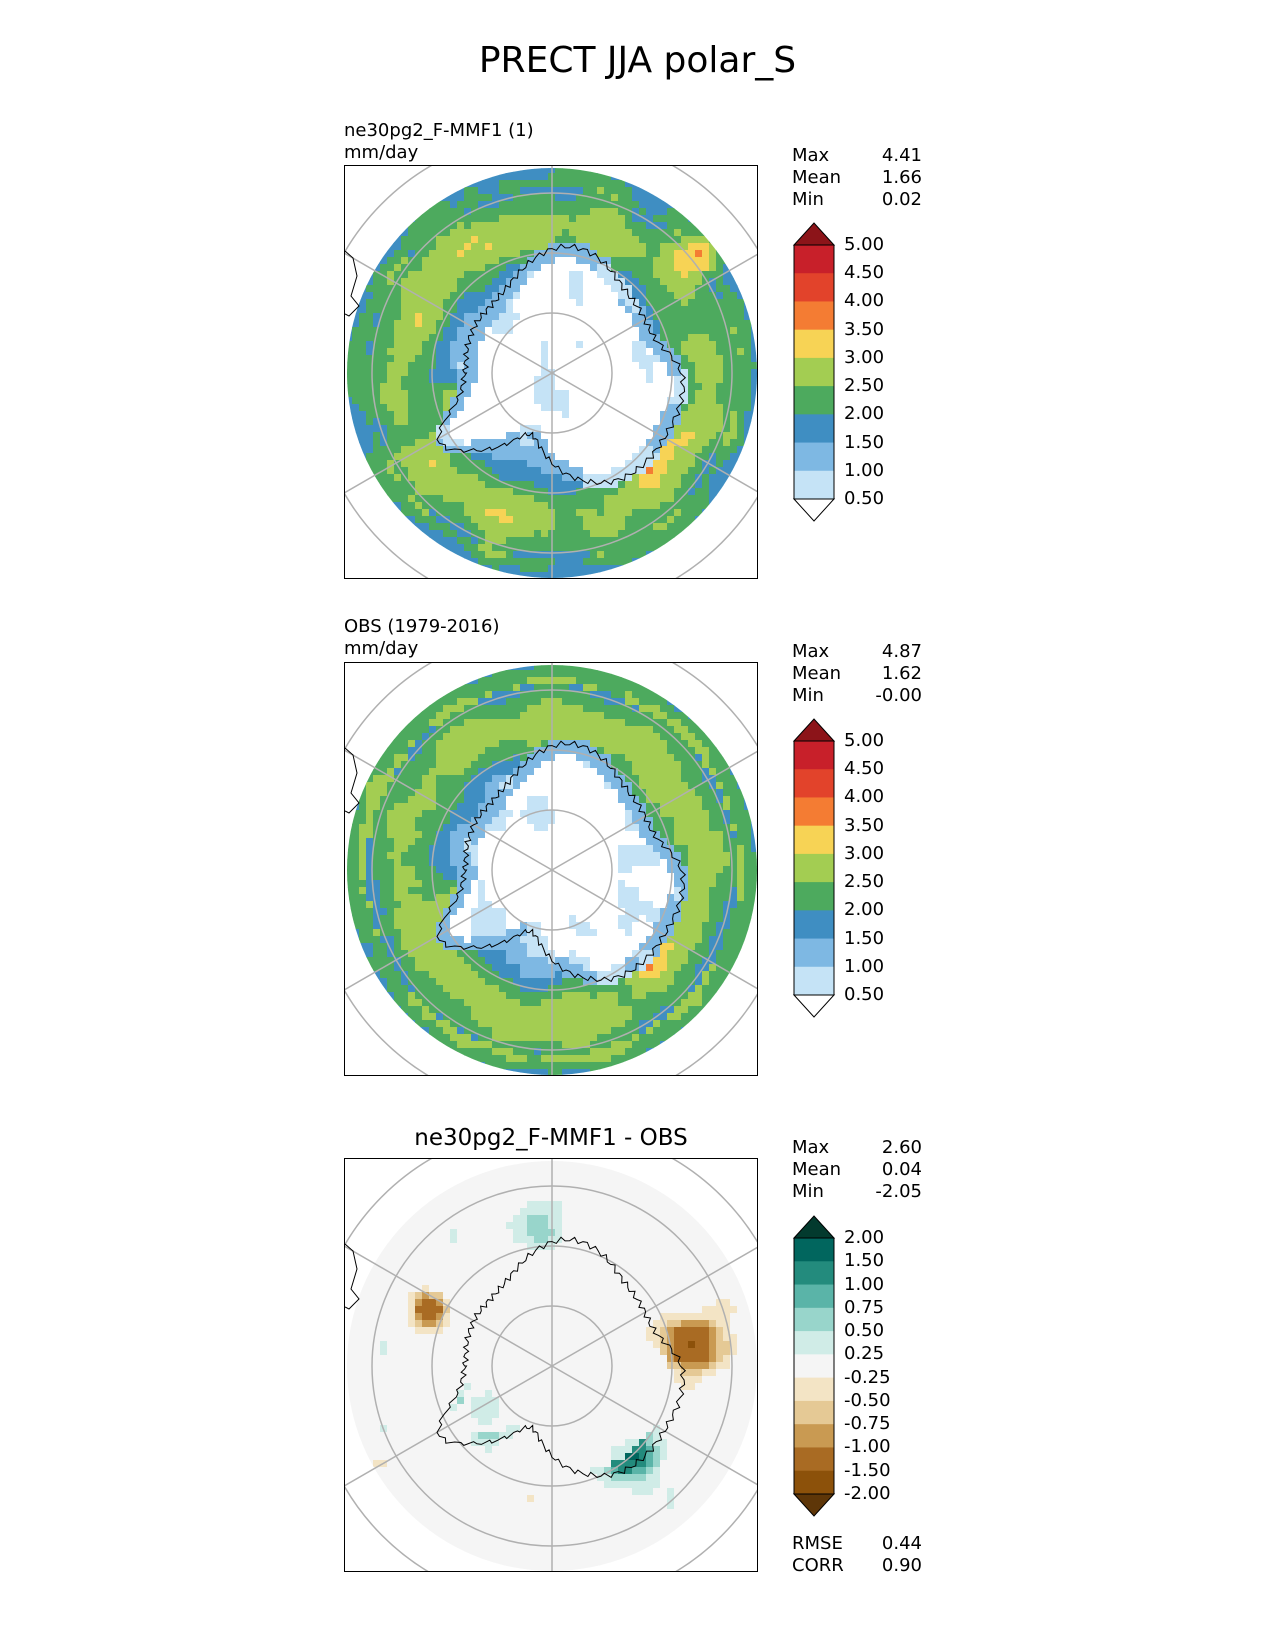 Image resolution: width=1275 pixels, height=1650 pixels. I want to click on difference-polar-map, so click(551, 1365).